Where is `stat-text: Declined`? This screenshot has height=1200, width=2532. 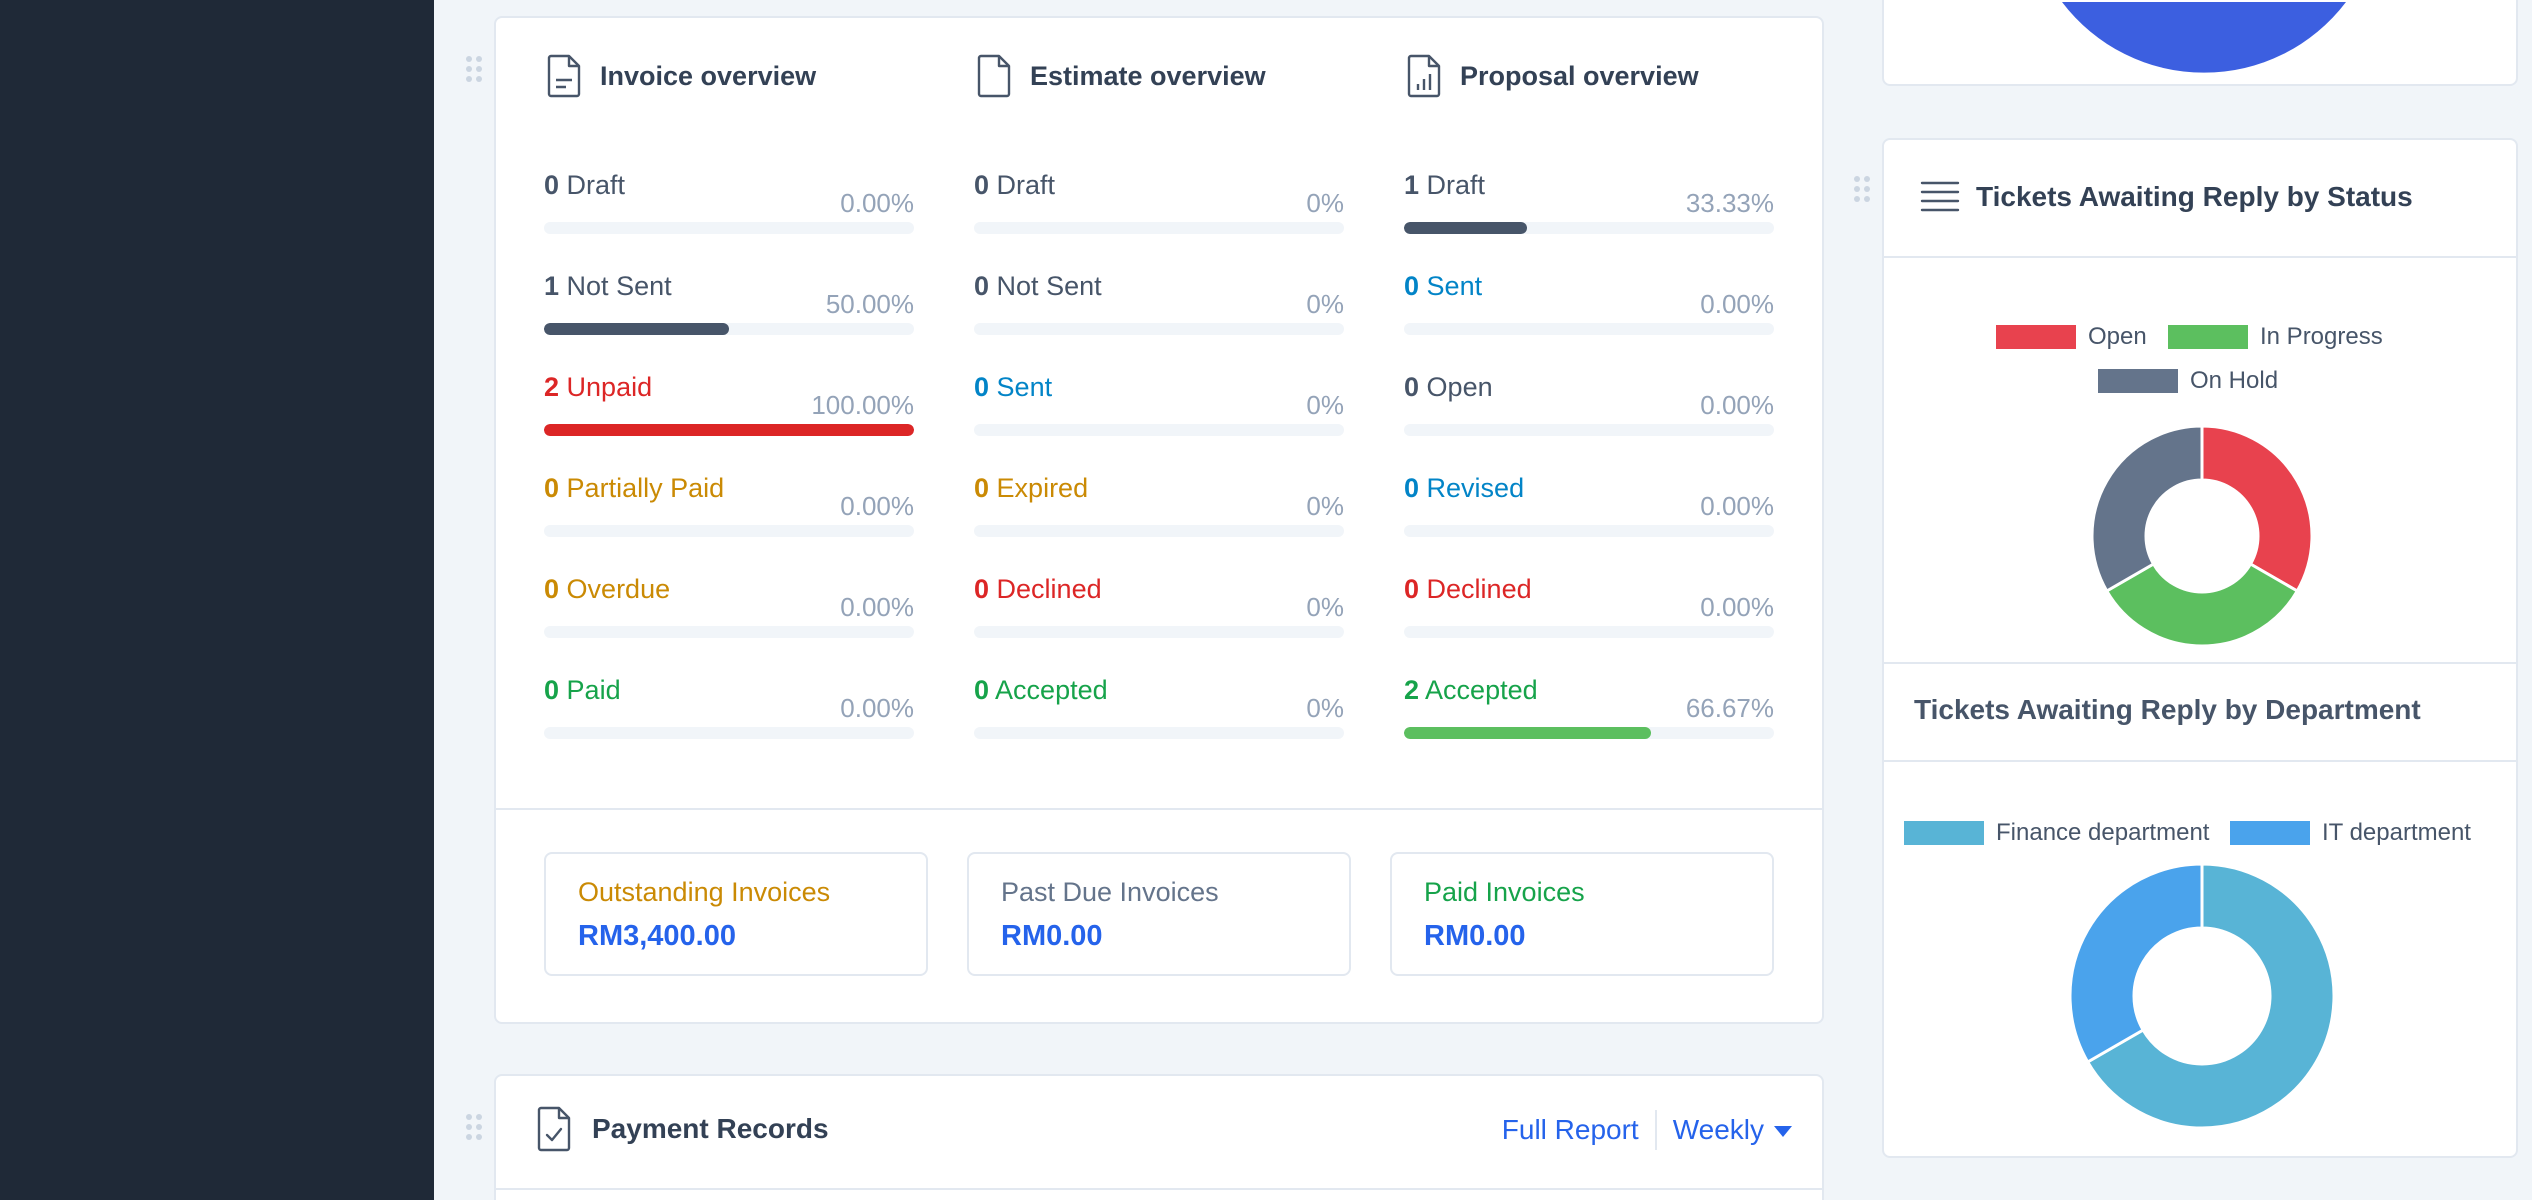
stat-text: Declined is located at coordinates (1049, 589).